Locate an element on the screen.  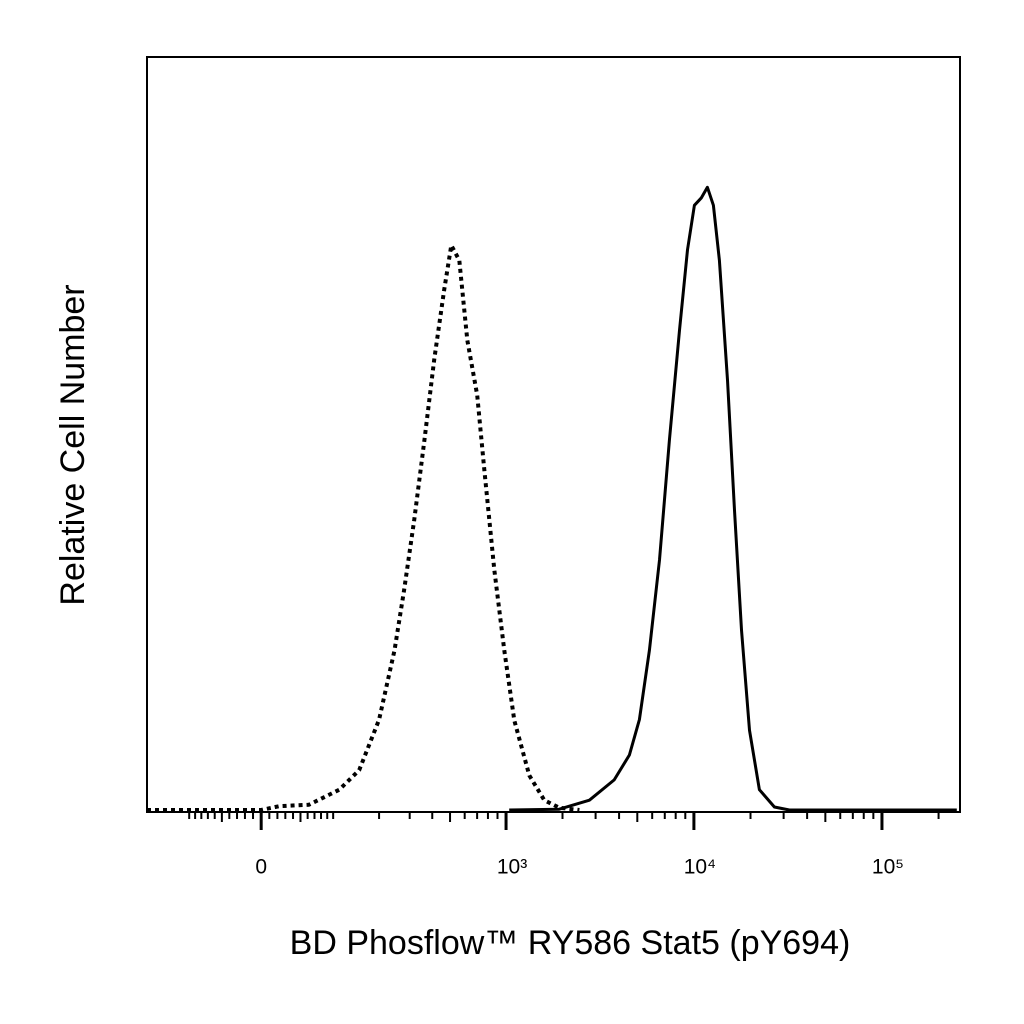
x-tick-label: 10⁴ is located at coordinates (700, 867).